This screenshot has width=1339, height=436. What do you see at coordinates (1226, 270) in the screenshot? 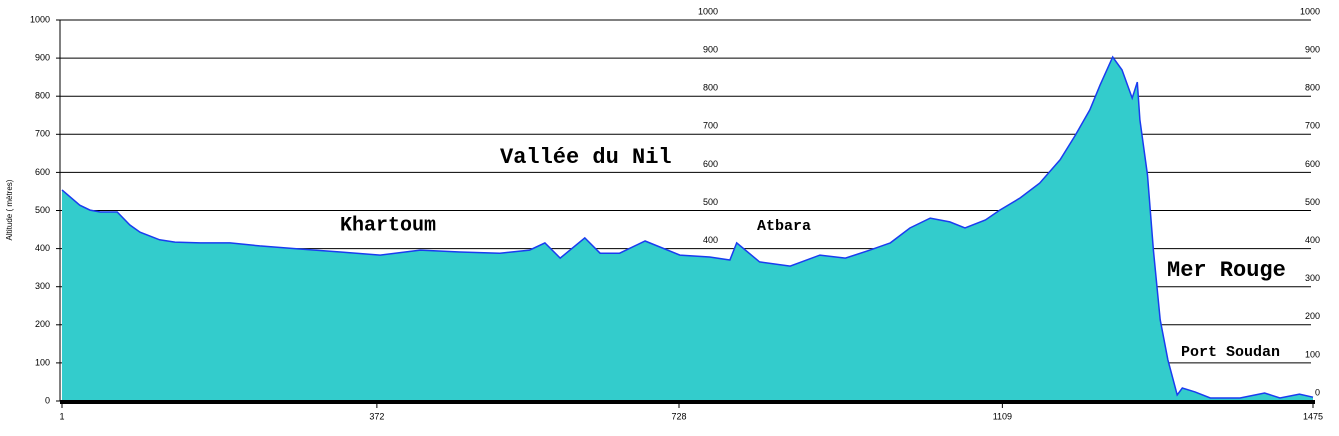
I see `annotation: Mer Rouge` at bounding box center [1226, 270].